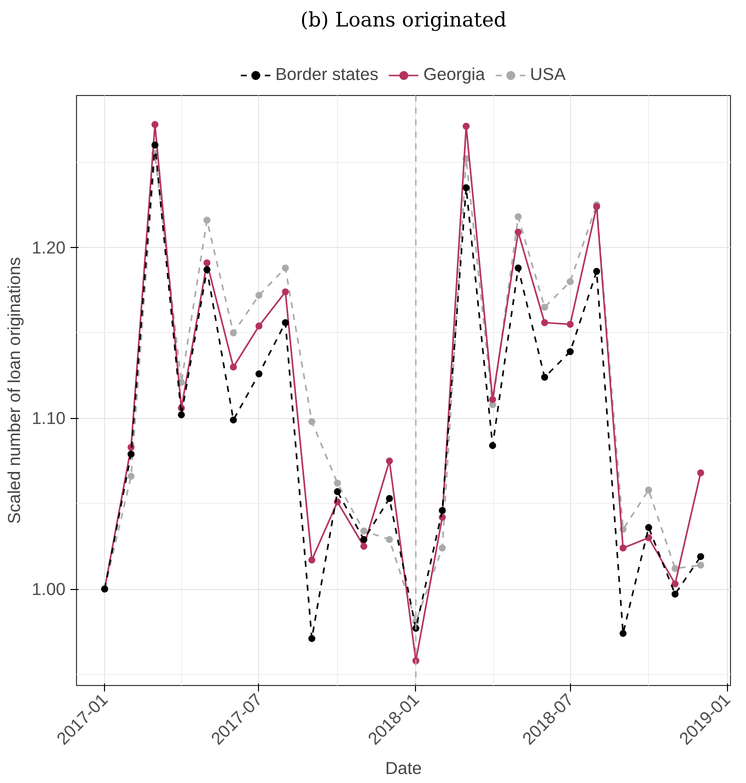 The height and width of the screenshot is (783, 746). Describe the element at coordinates (49, 247) in the screenshot. I see `y-tick-label: 1.20` at that location.